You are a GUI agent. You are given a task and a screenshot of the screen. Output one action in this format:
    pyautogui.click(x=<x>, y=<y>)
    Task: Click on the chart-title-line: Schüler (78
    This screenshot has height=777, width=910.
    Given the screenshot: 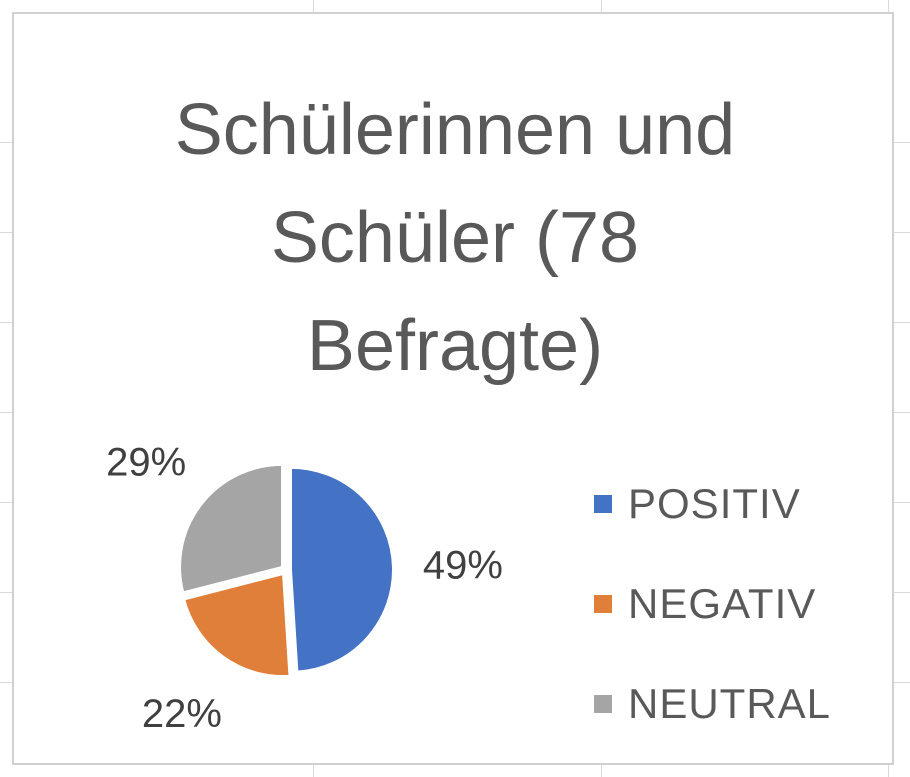 What is the action you would take?
    pyautogui.click(x=455, y=238)
    